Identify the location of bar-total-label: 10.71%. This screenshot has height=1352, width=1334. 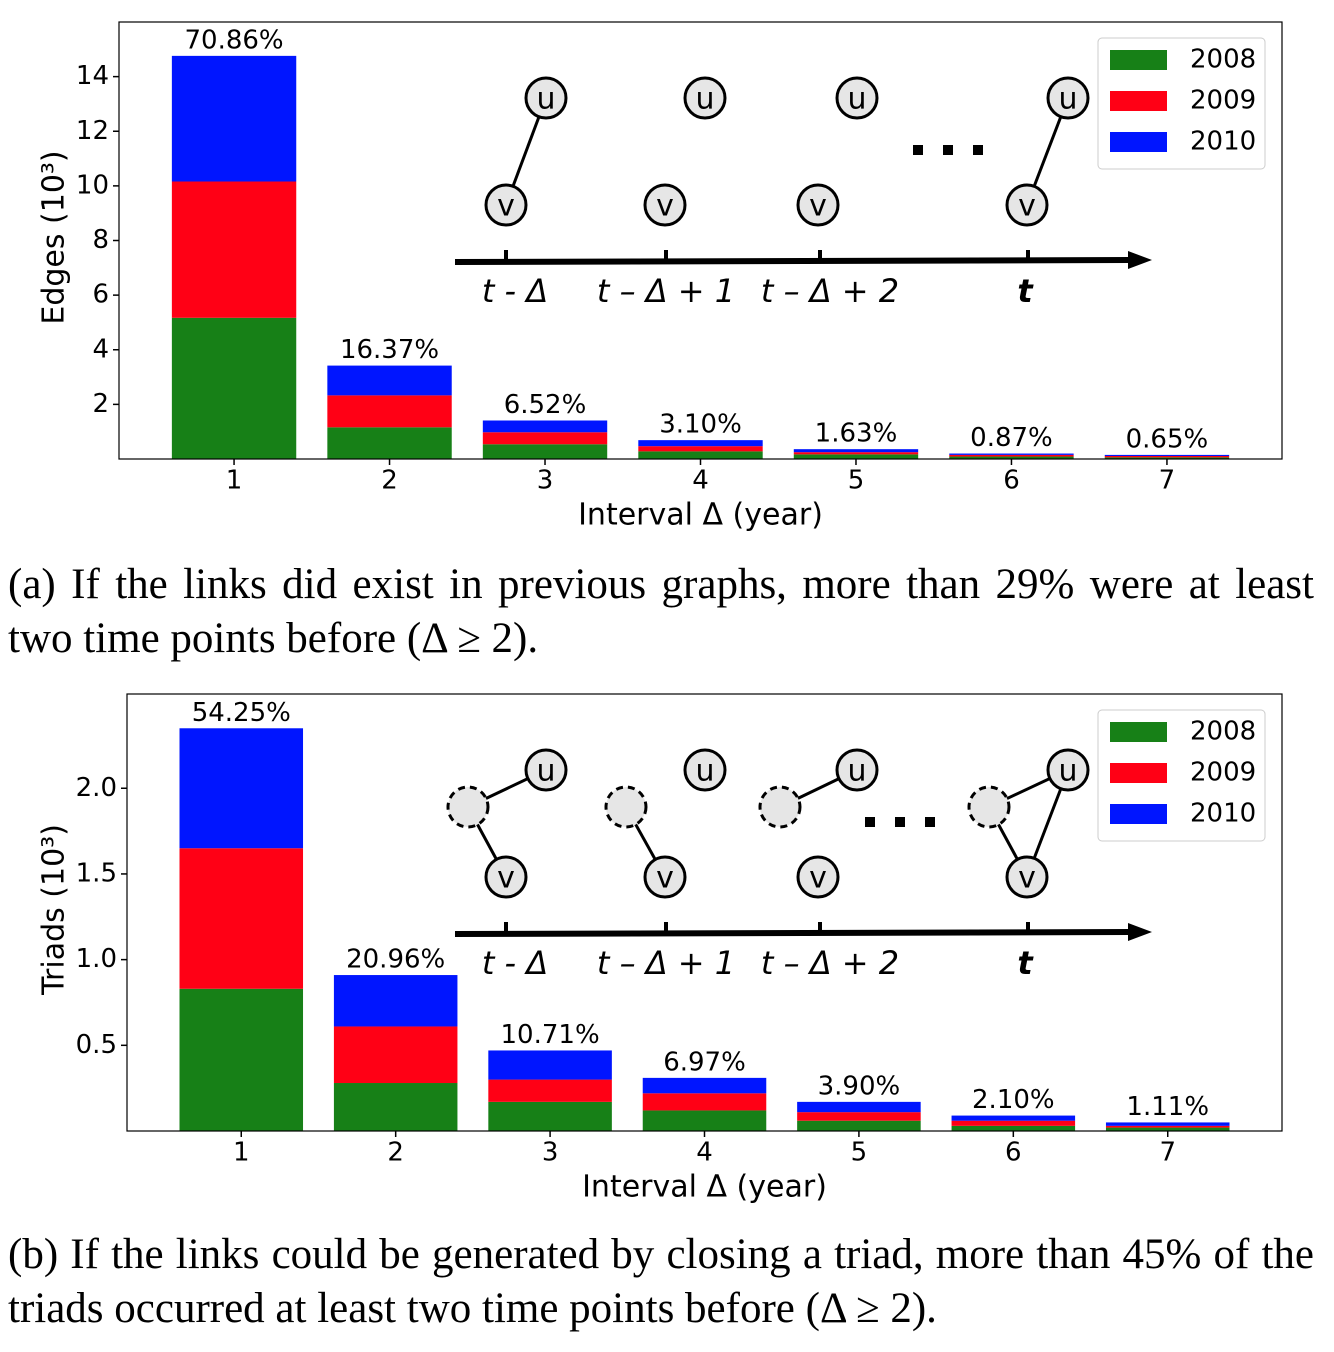
(550, 1035).